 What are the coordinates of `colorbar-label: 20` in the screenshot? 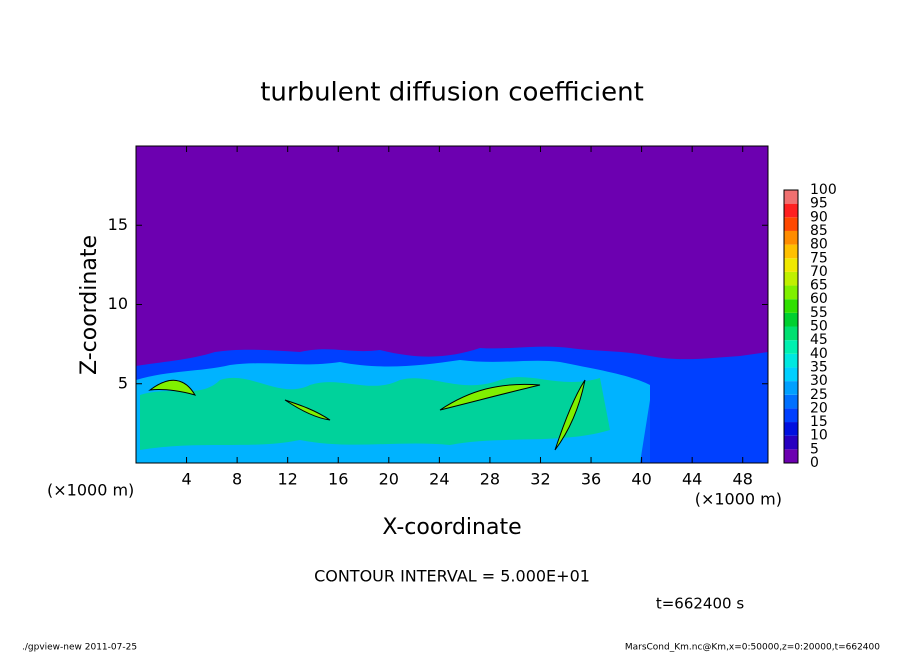 It's located at (819, 408).